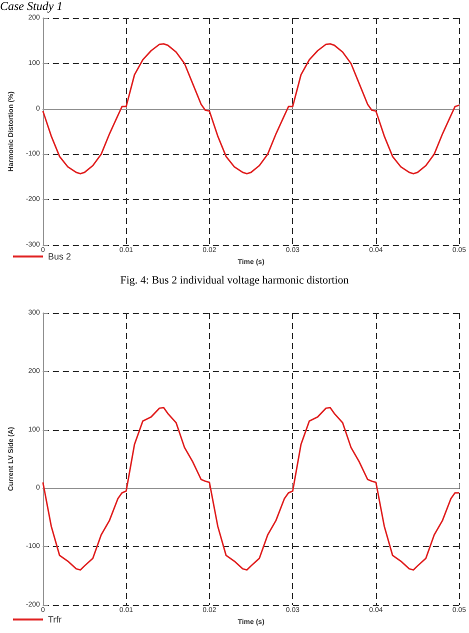  I want to click on caption: Fig. 4: Bus 2 individual voltage harmonic distortion, so click(235, 280).